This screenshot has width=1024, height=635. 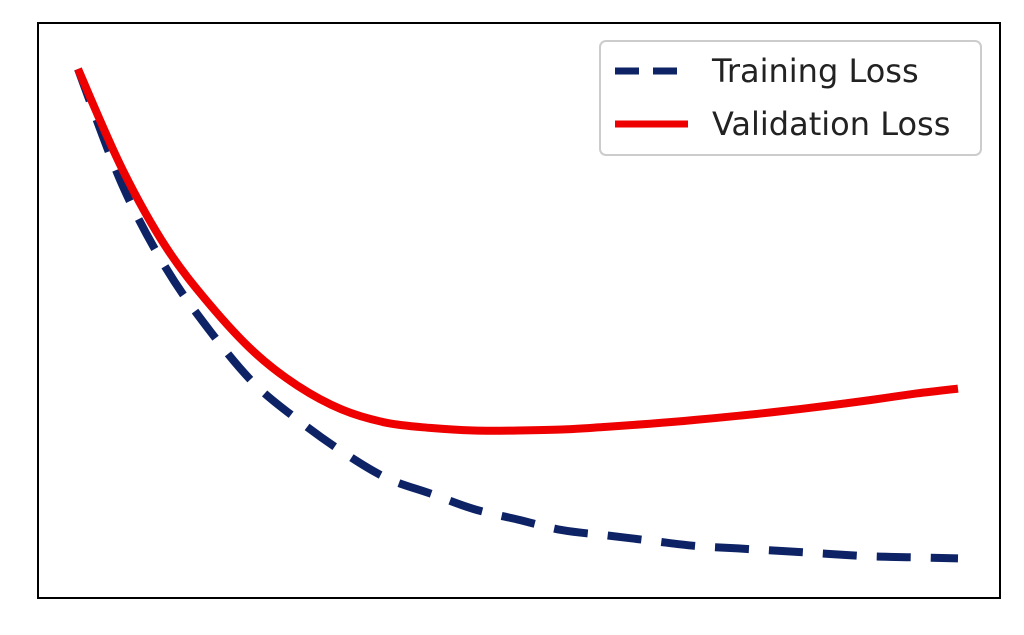 I want to click on legend-label-training-loss: Training Loss, so click(x=815, y=71).